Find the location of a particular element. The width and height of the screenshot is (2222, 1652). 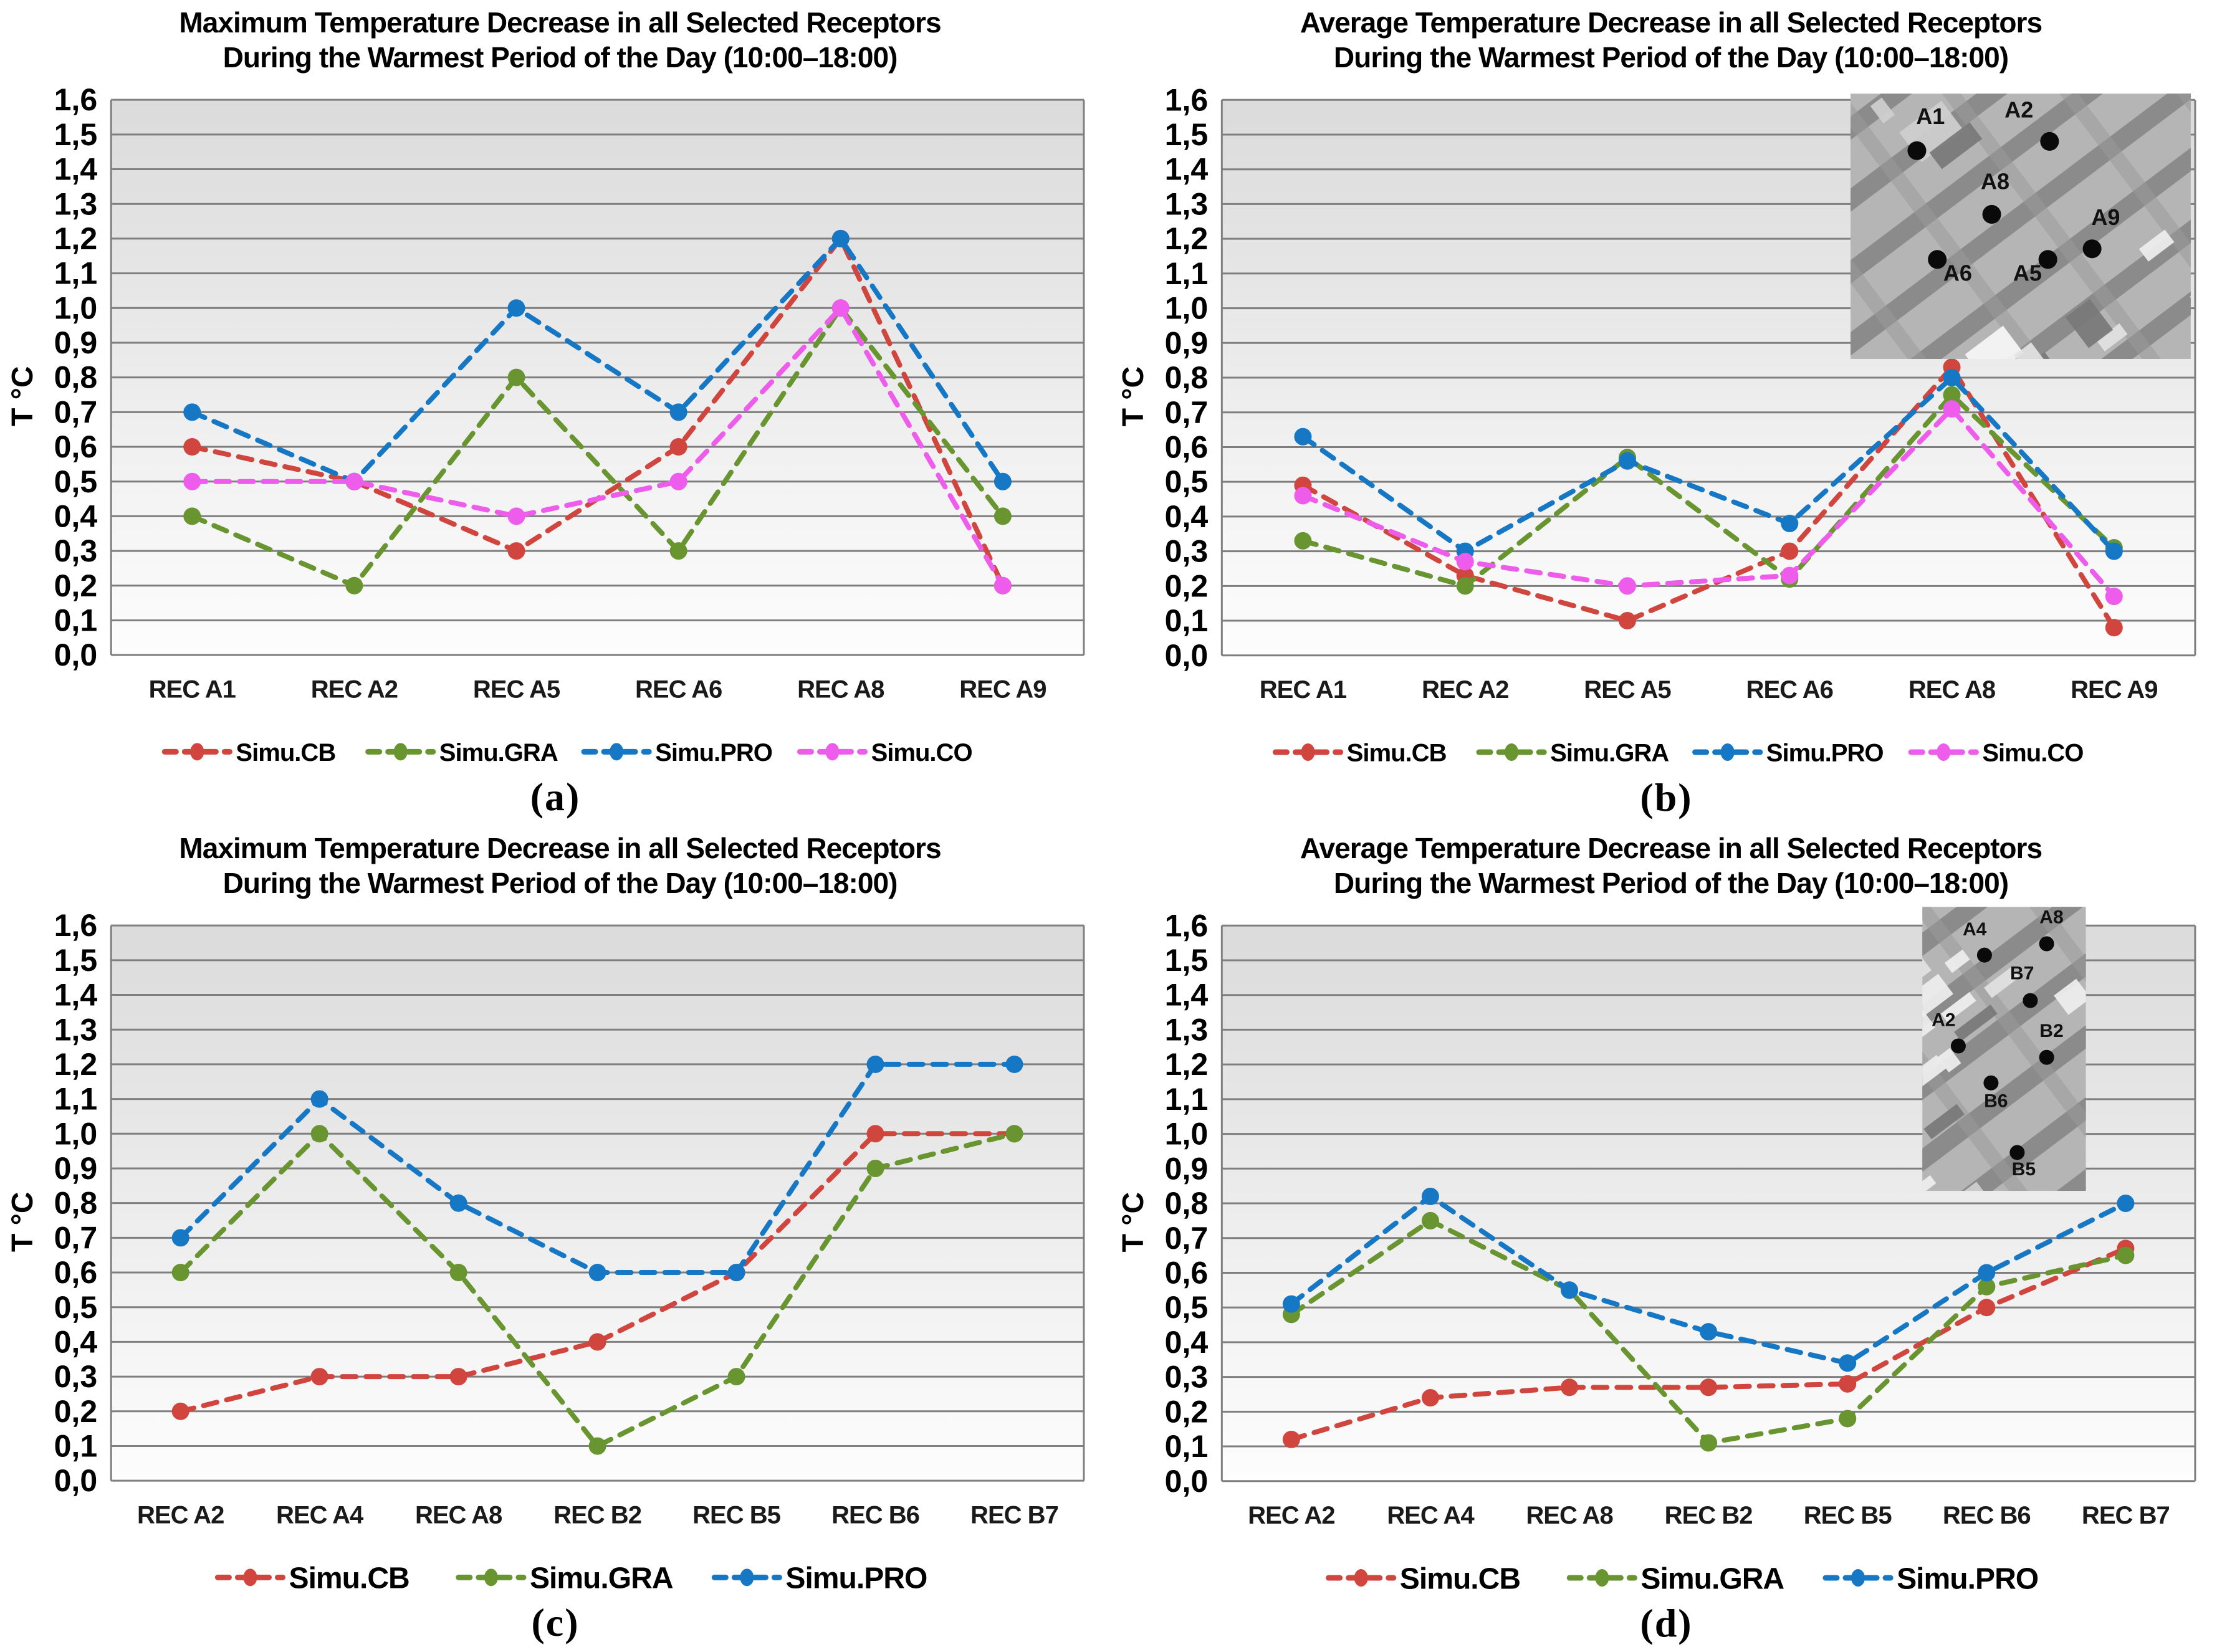

y-tick-label: 0,6 is located at coordinates (76, 446).